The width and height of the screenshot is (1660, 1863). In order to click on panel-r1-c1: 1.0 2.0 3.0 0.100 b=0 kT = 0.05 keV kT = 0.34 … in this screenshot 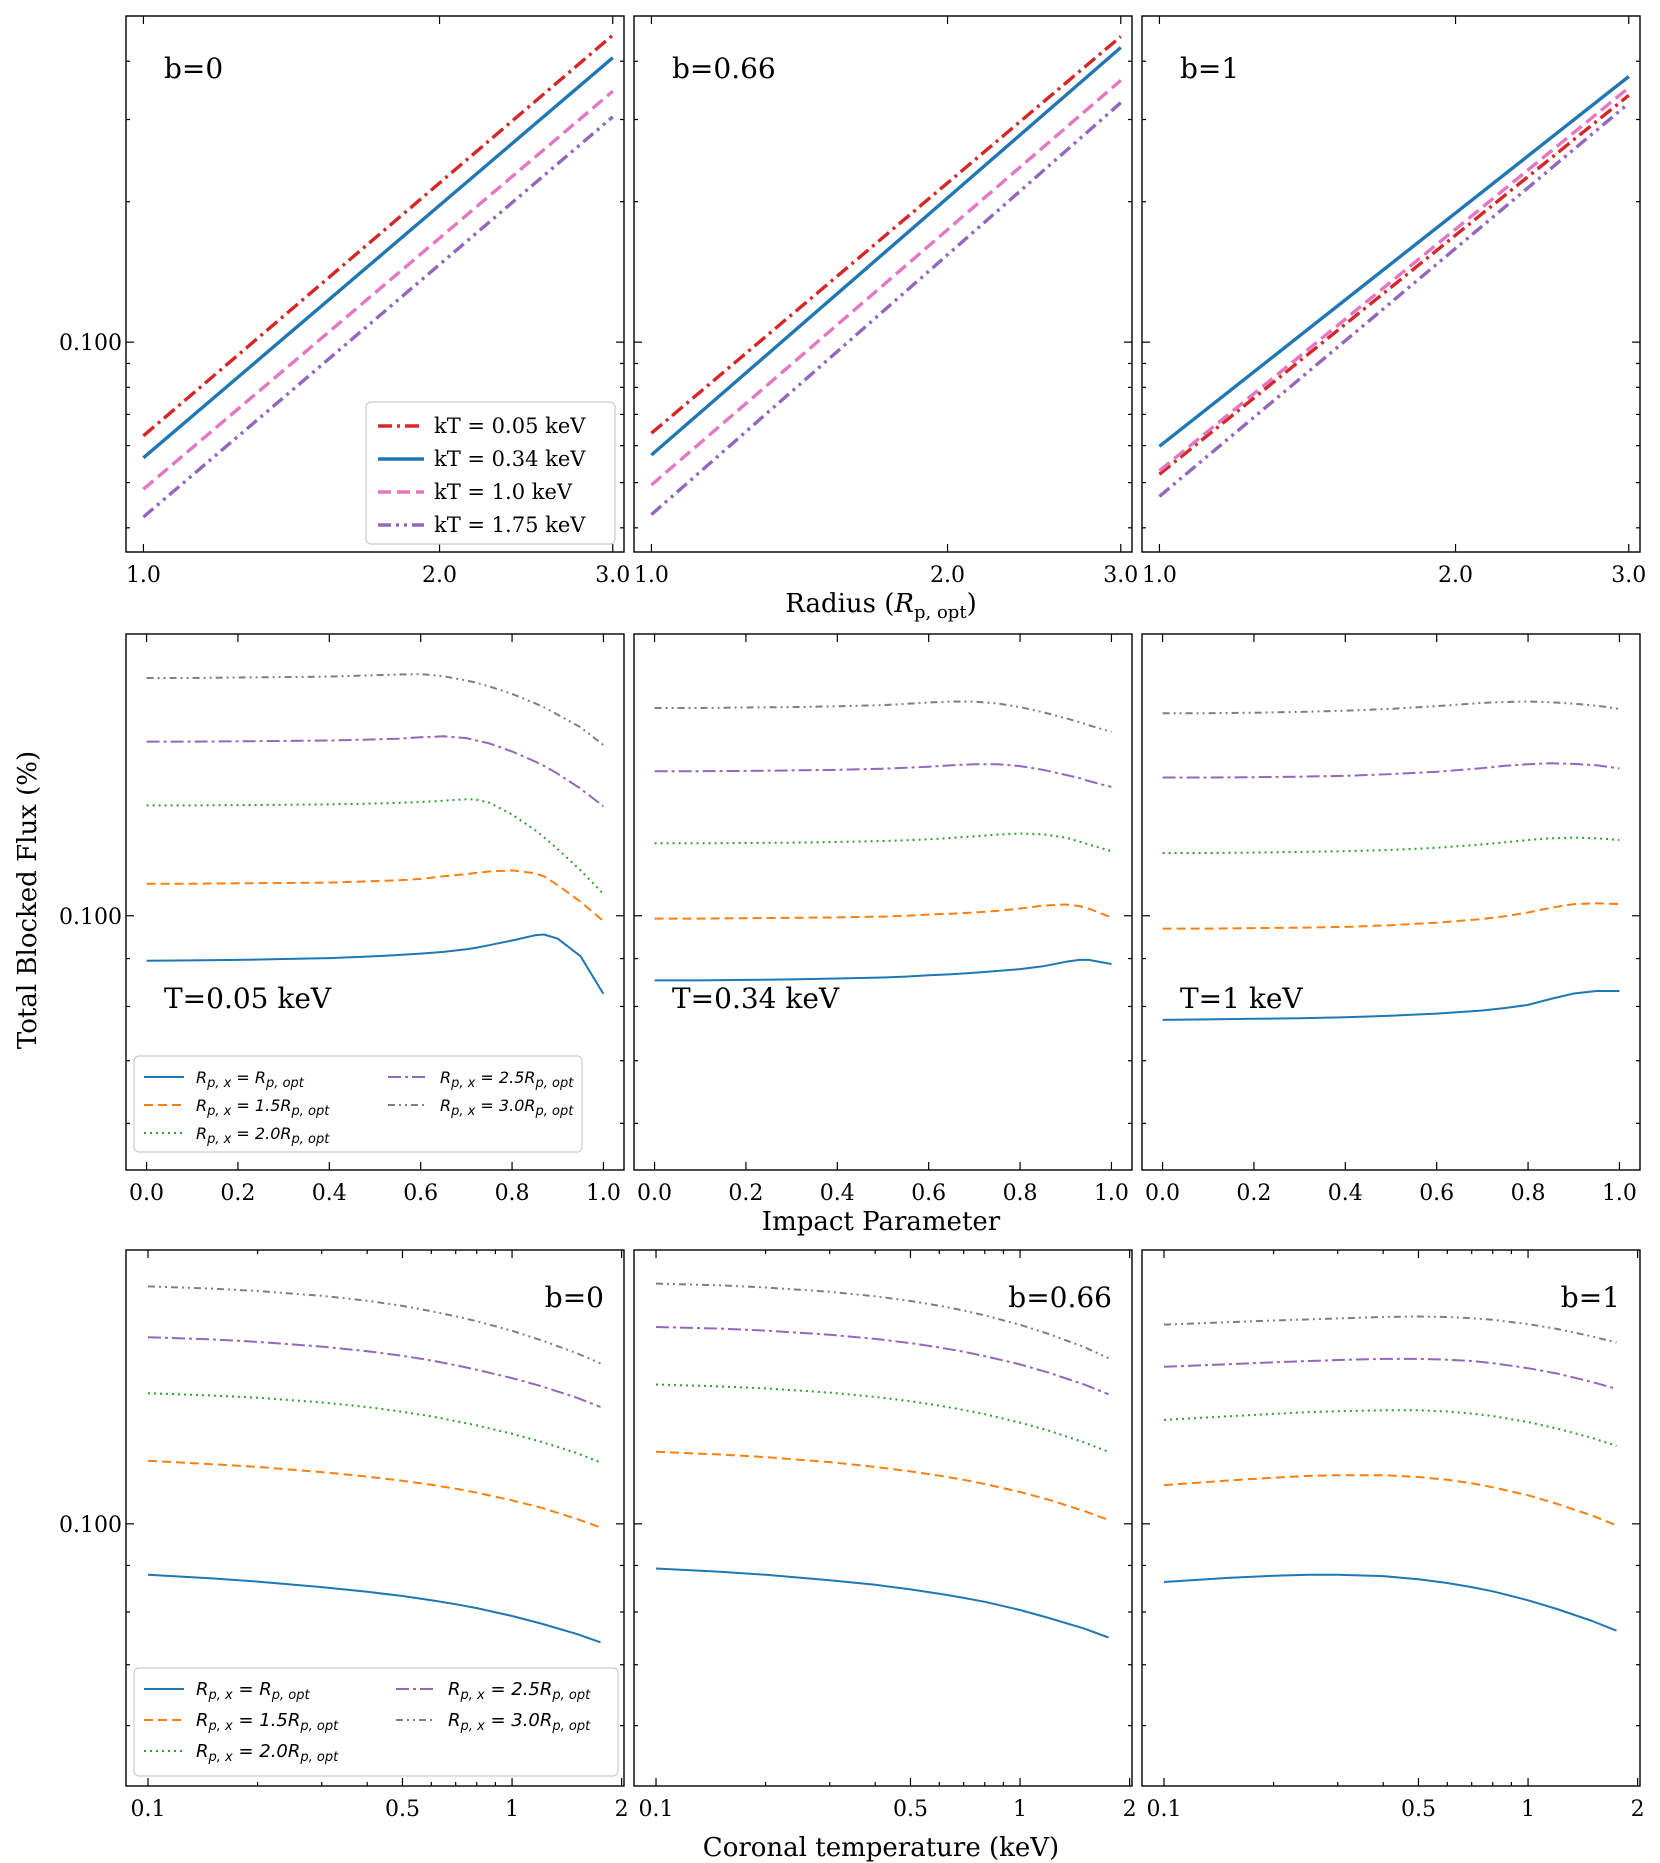, I will do `click(344, 301)`.